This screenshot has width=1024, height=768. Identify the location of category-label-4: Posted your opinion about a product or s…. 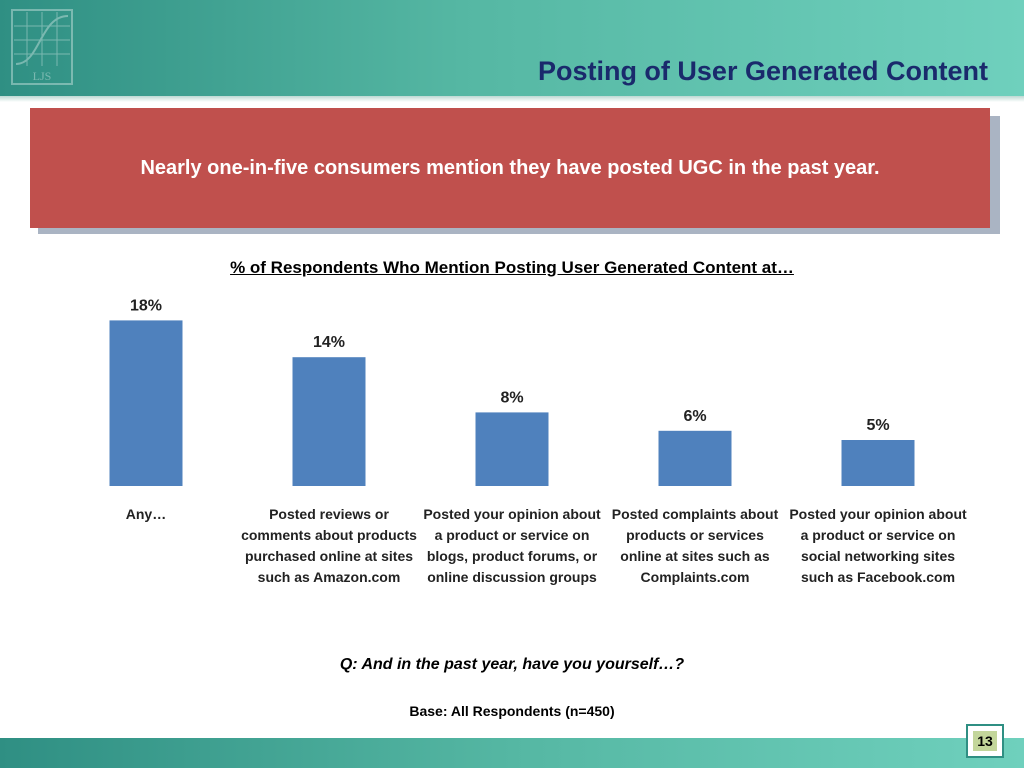
(878, 545).